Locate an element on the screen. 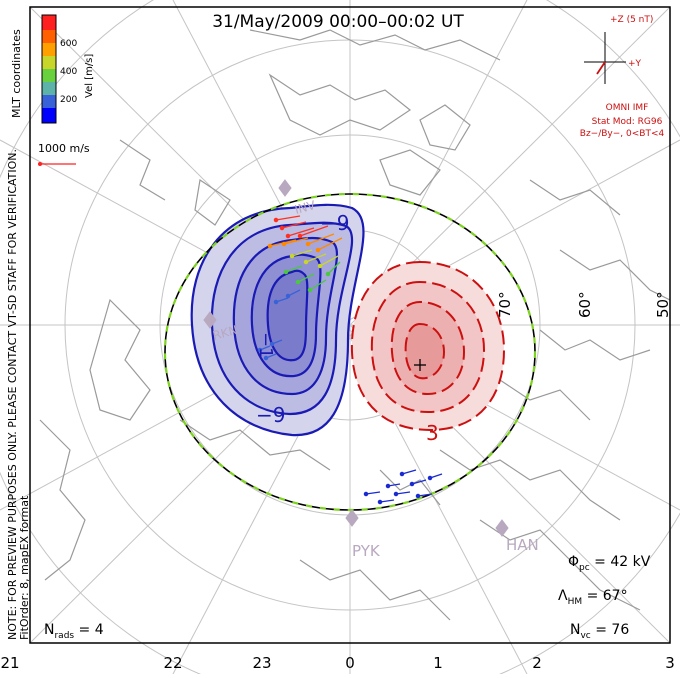  negative-potential-cell is located at coordinates (277, 320).